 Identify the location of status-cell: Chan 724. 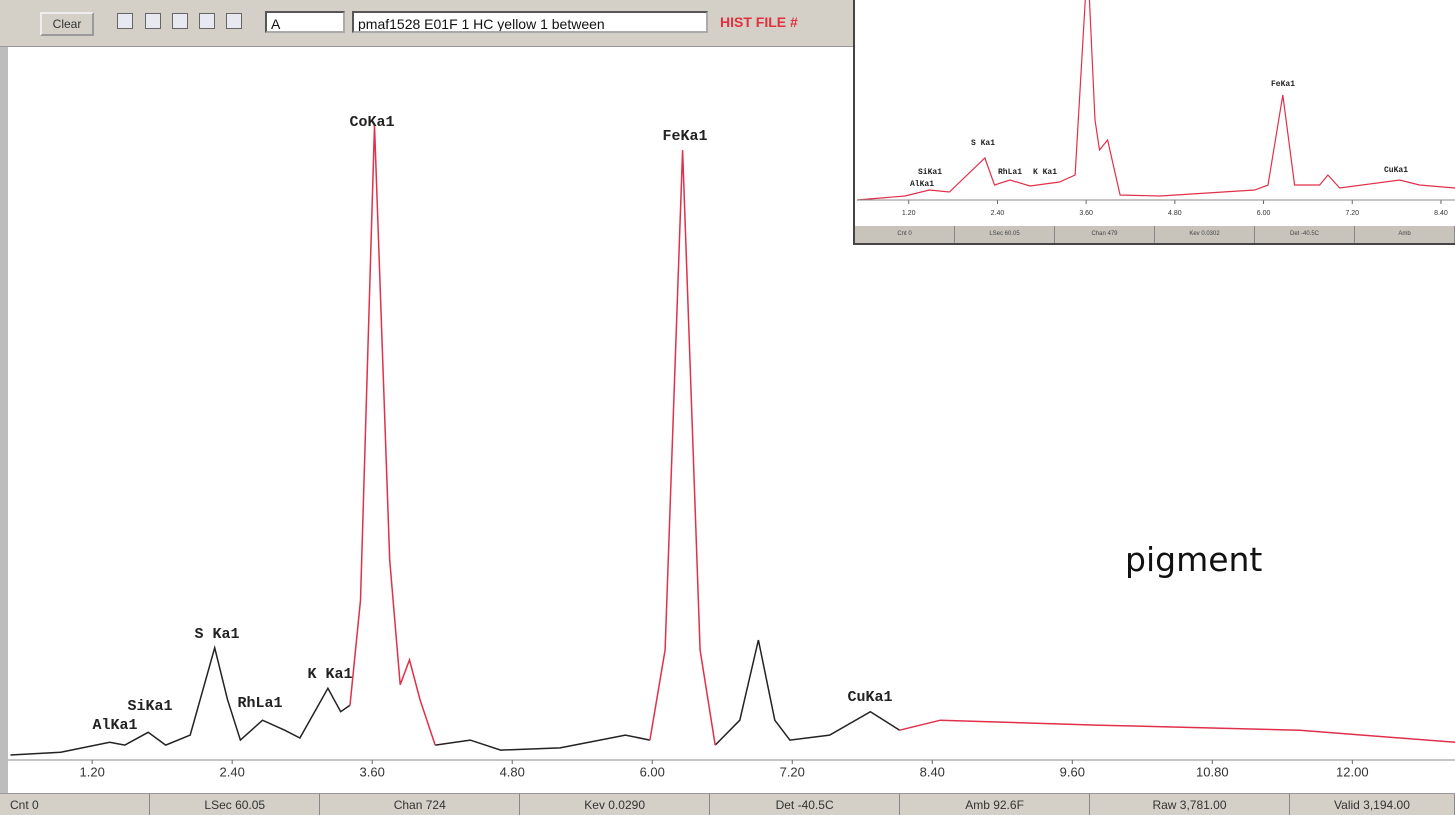
(420, 804).